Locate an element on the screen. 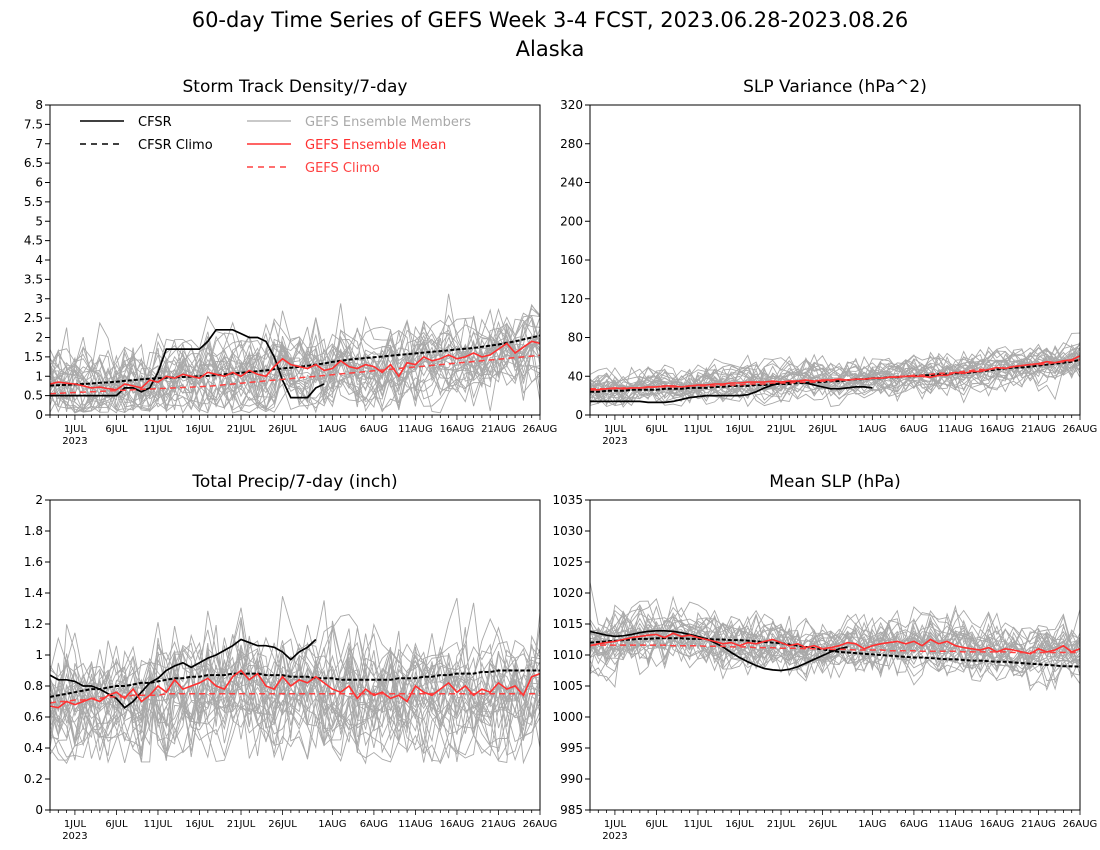 This screenshot has width=1100, height=850. y-tick-label: 985 is located at coordinates (571, 810).